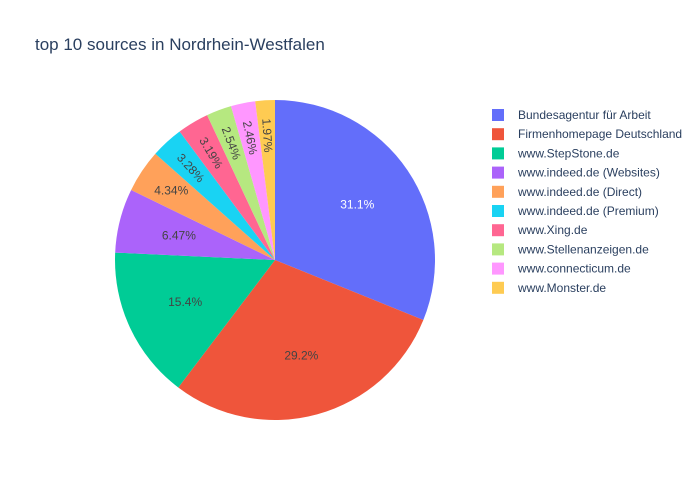 Image resolution: width=700 pixels, height=500 pixels. I want to click on pie-slice-www-stepstone-de, so click(195, 320).